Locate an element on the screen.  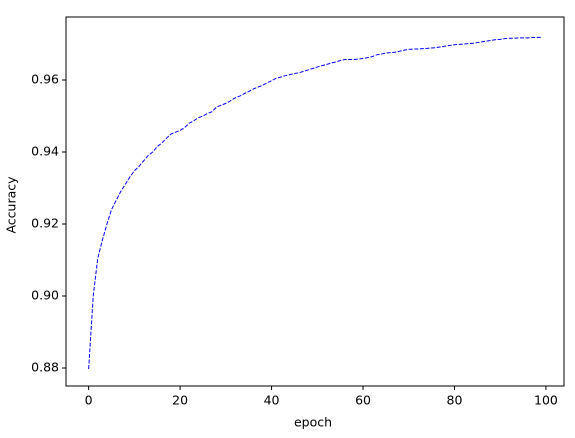
y-tick-label: 0.94 is located at coordinates (45, 151).